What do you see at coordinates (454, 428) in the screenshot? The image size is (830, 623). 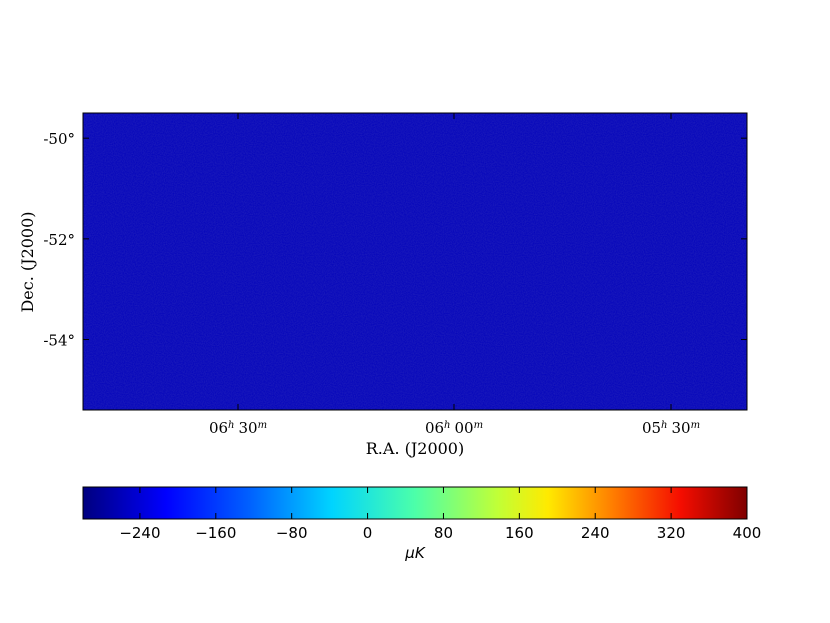 I see `x-tick-label: 06h 00m` at bounding box center [454, 428].